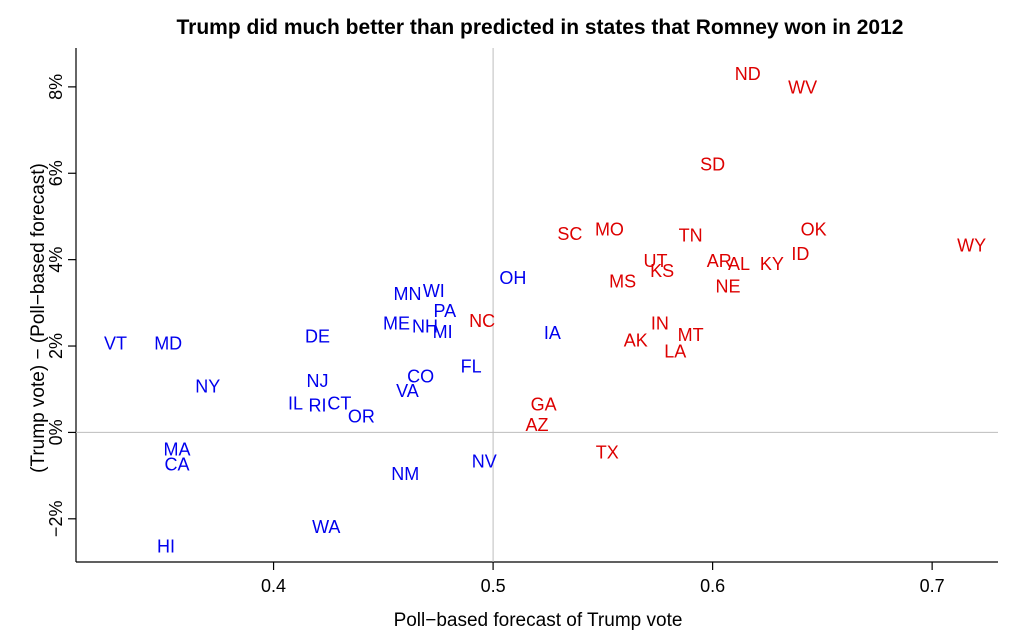 The height and width of the screenshot is (640, 1024). What do you see at coordinates (176, 449) in the screenshot?
I see `point-ma: MA` at bounding box center [176, 449].